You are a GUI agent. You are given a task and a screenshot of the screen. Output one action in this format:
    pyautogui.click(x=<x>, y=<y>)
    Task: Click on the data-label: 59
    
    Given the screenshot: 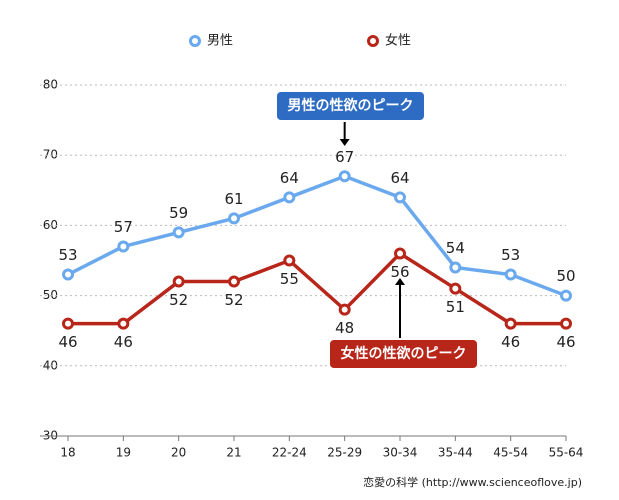 What is the action you would take?
    pyautogui.click(x=178, y=213)
    